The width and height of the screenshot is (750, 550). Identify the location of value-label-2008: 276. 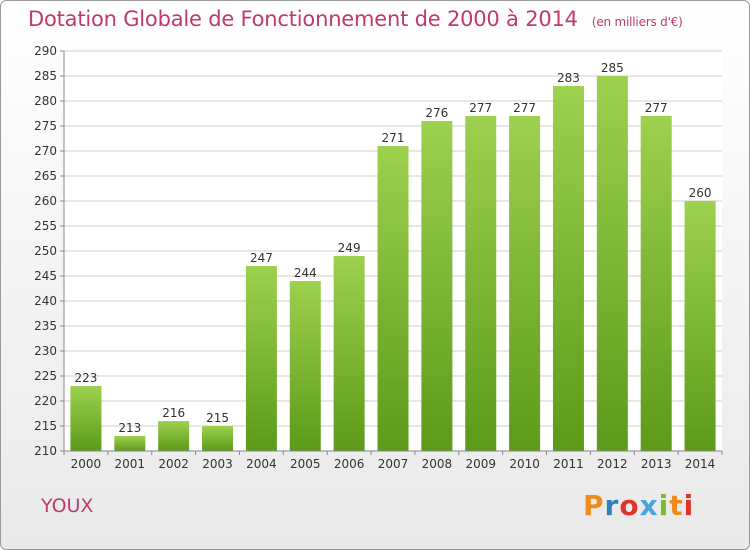
(436, 113).